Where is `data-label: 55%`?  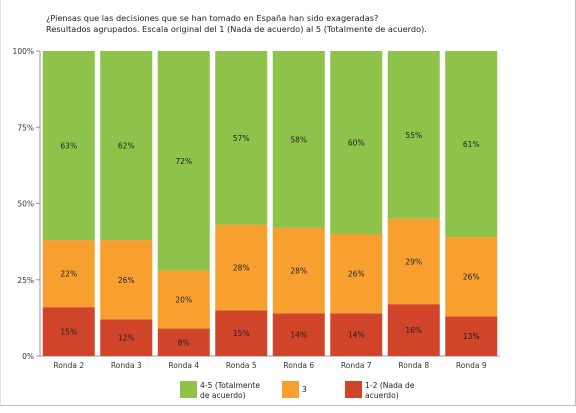 data-label: 55% is located at coordinates (413, 135).